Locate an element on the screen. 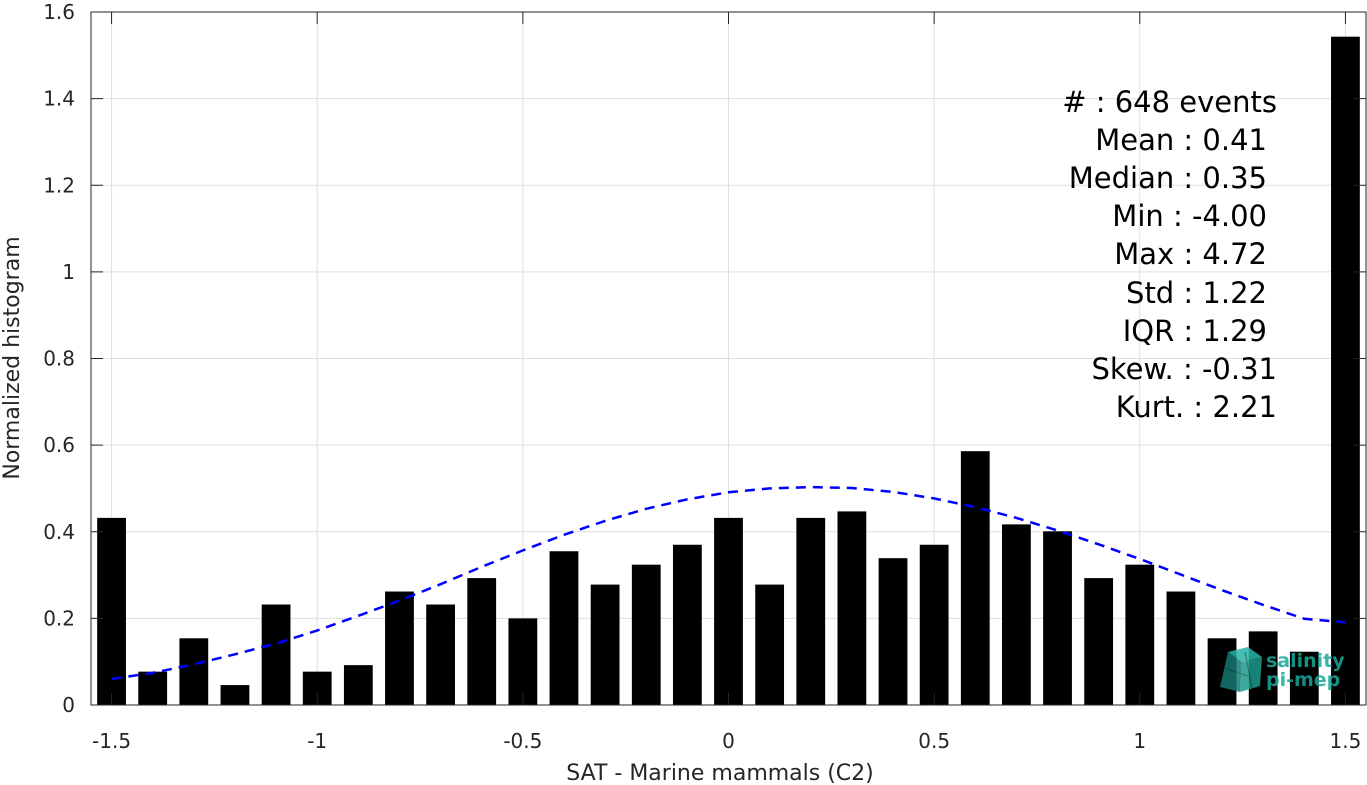 The width and height of the screenshot is (1367, 785). y-axis-label: Normalized histogram is located at coordinates (12, 357).